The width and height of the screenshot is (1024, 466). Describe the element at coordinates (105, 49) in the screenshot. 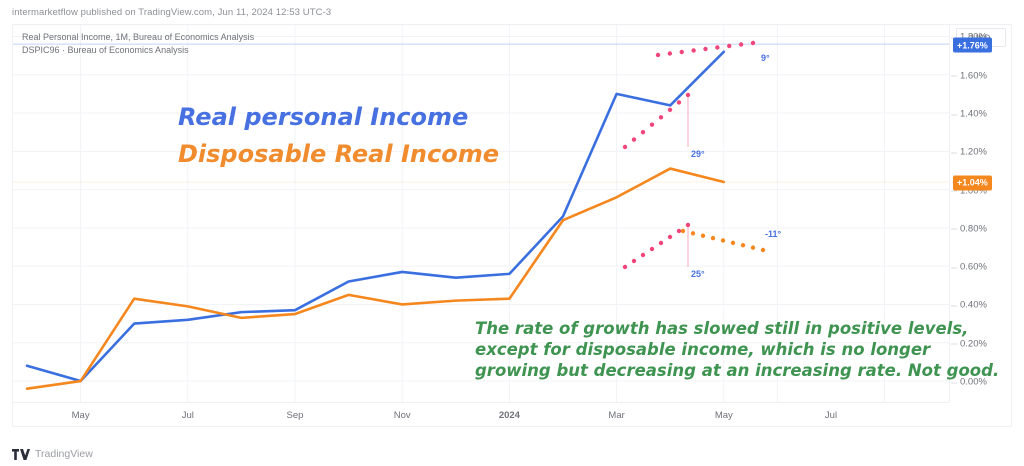

I see `legend-line-disposable-real-income: DSPIC96 · Bureau of Economics Analysis` at that location.